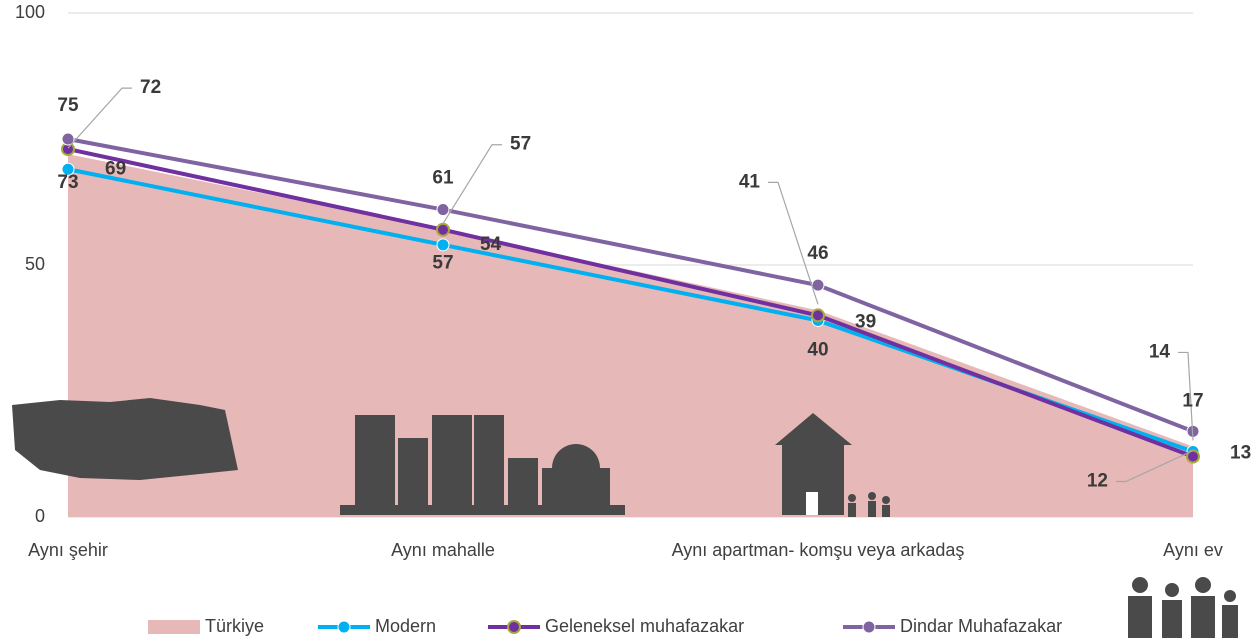 The height and width of the screenshot is (642, 1257). I want to click on legend-item: Modern, so click(377, 626).